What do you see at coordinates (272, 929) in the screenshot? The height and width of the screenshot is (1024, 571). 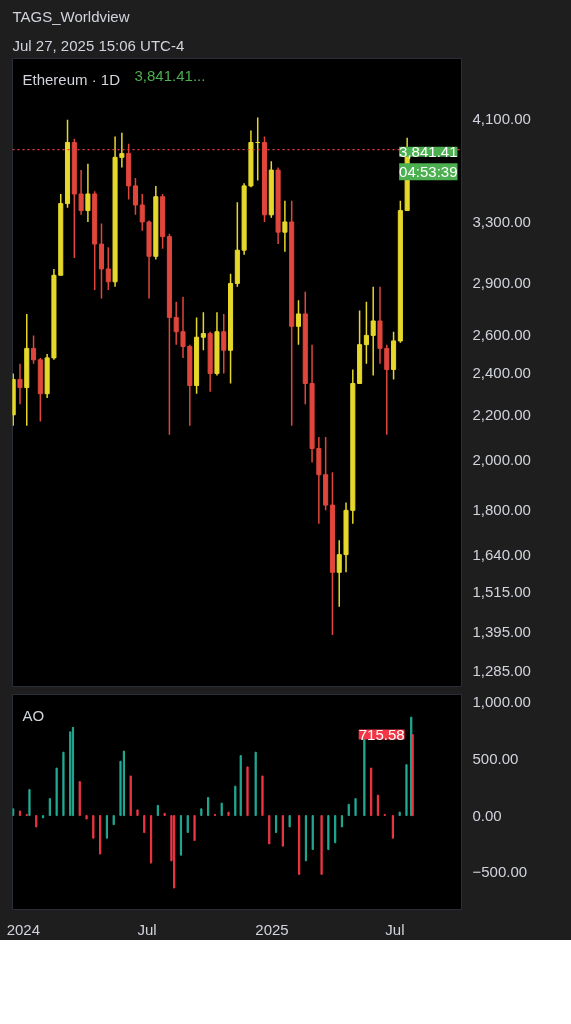 I see `x-tick-label: 2025` at bounding box center [272, 929].